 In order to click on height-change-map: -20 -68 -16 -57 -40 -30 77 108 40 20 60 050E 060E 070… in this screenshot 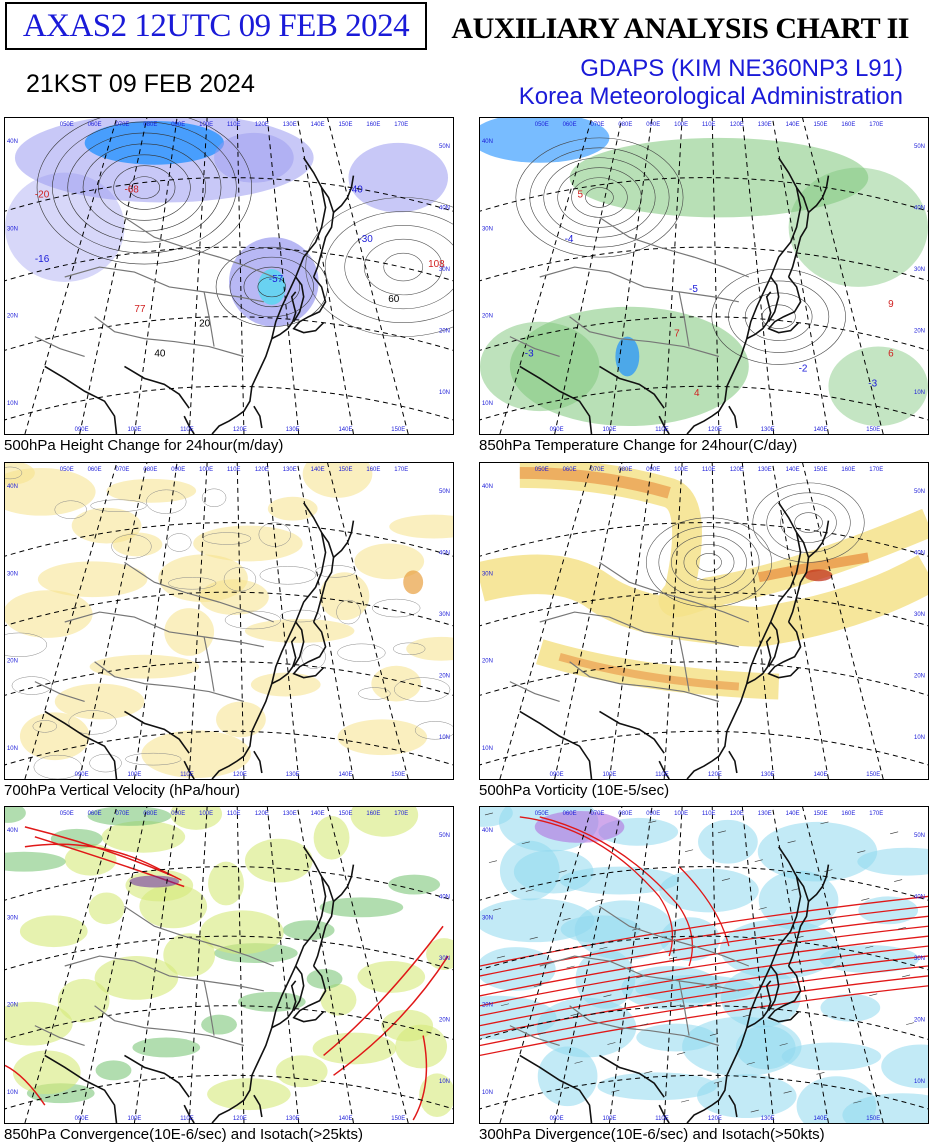, I will do `click(229, 276)`.